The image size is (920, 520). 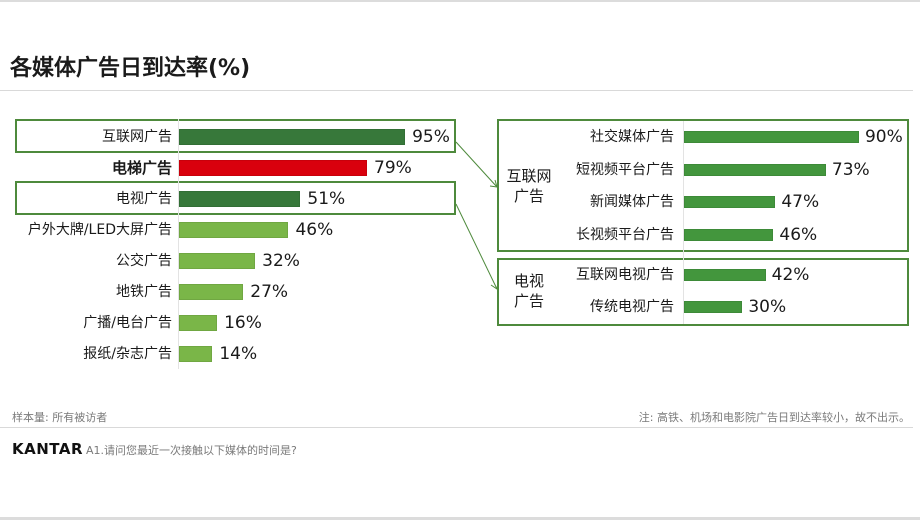 What do you see at coordinates (529, 186) in the screenshot?
I see `group-label-internet: 互联网 广告` at bounding box center [529, 186].